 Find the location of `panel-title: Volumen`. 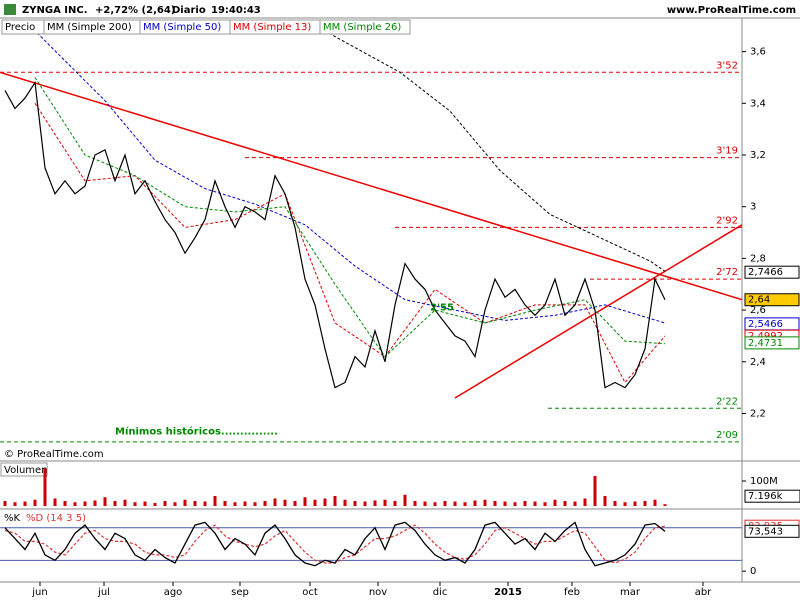

panel-title: Volumen is located at coordinates (26, 470).